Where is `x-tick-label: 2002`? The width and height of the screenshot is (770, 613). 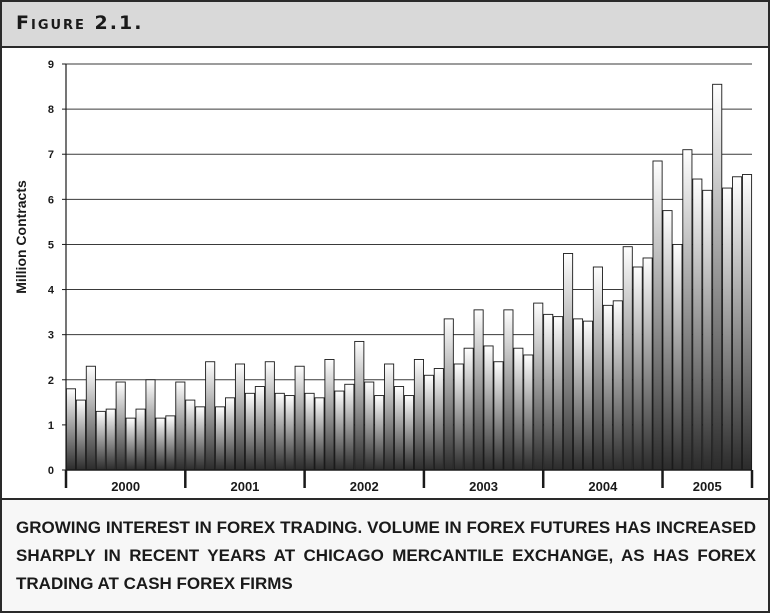 x-tick-label: 2002 is located at coordinates (364, 486).